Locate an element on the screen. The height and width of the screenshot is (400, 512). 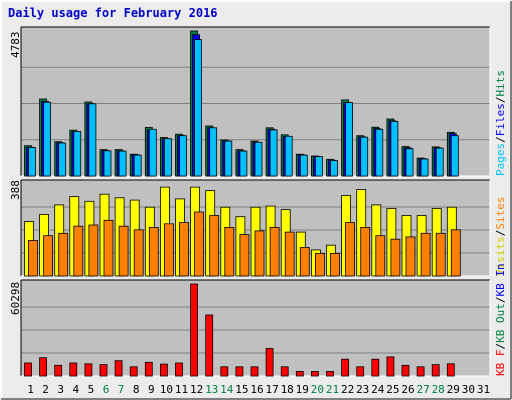
hits-legend: Pages/Files/Hits is located at coordinates (500, 123).